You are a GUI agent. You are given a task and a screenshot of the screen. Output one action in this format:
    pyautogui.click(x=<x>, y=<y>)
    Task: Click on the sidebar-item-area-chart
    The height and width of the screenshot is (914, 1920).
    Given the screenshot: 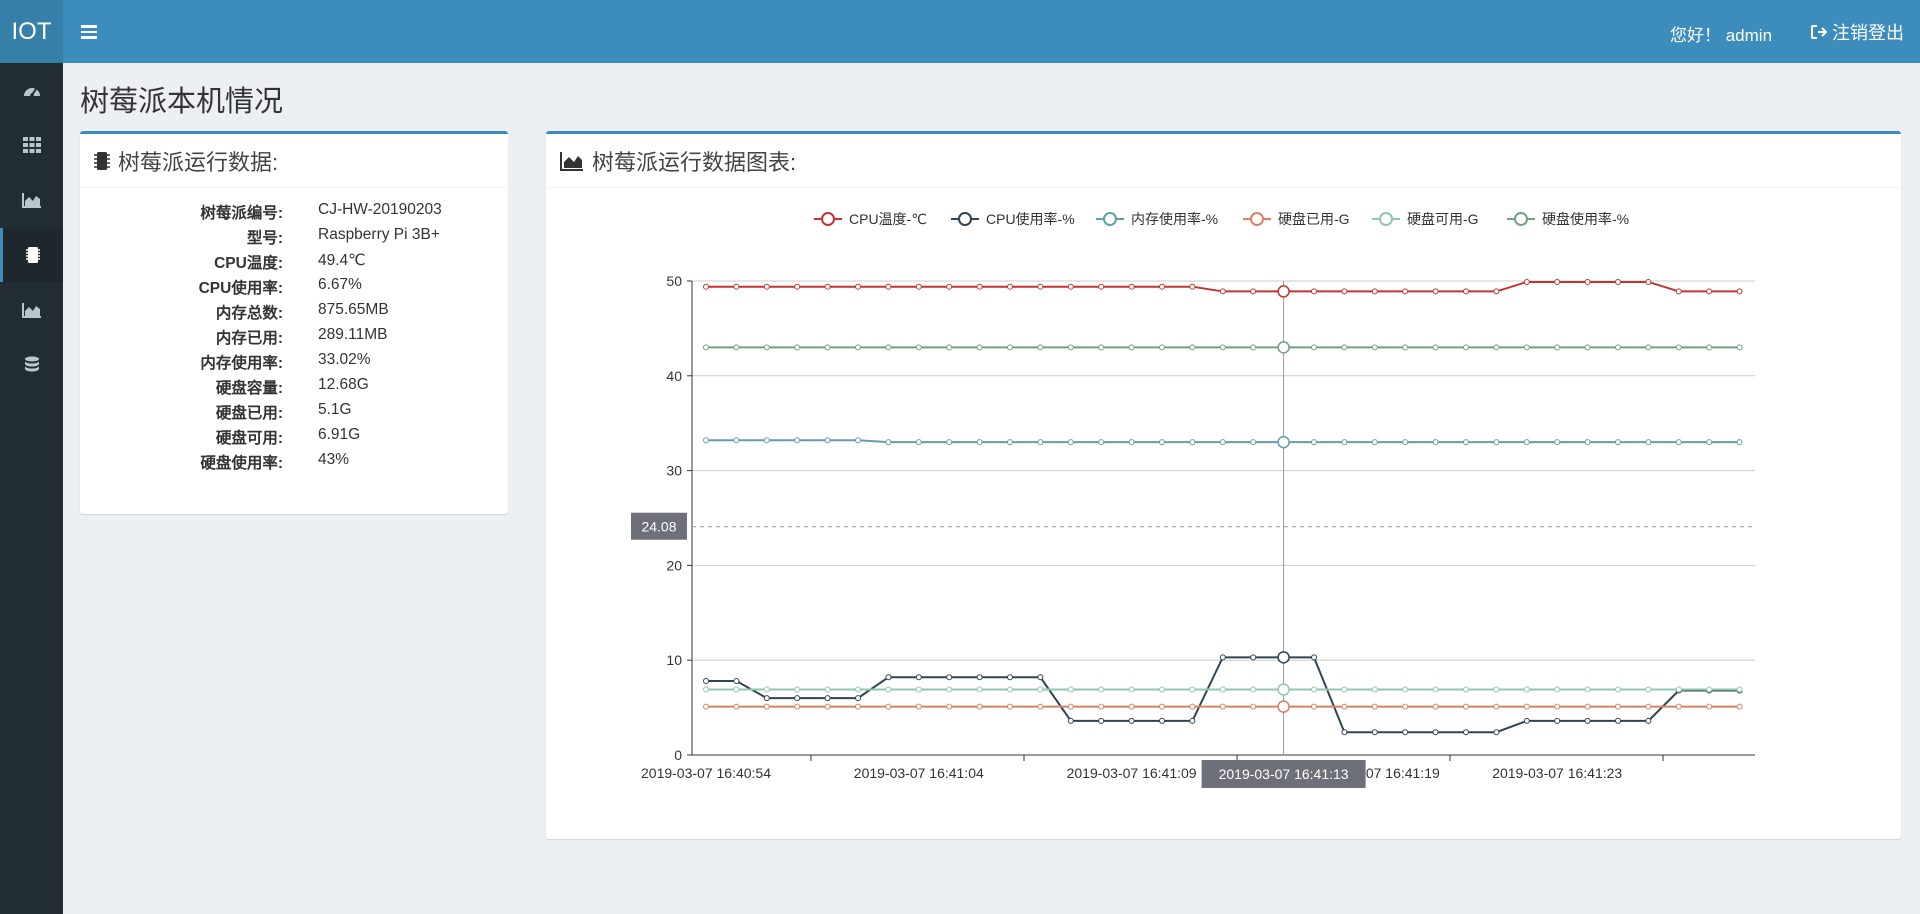 What is the action you would take?
    pyautogui.click(x=31, y=200)
    